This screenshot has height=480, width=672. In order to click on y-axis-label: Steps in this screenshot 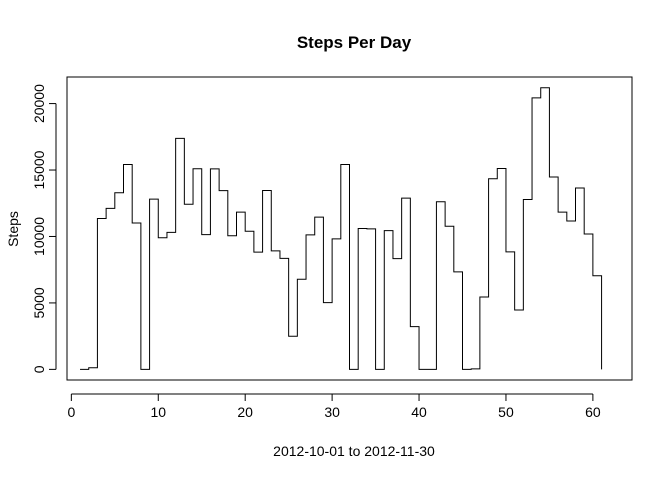, I will do `click(13, 229)`.